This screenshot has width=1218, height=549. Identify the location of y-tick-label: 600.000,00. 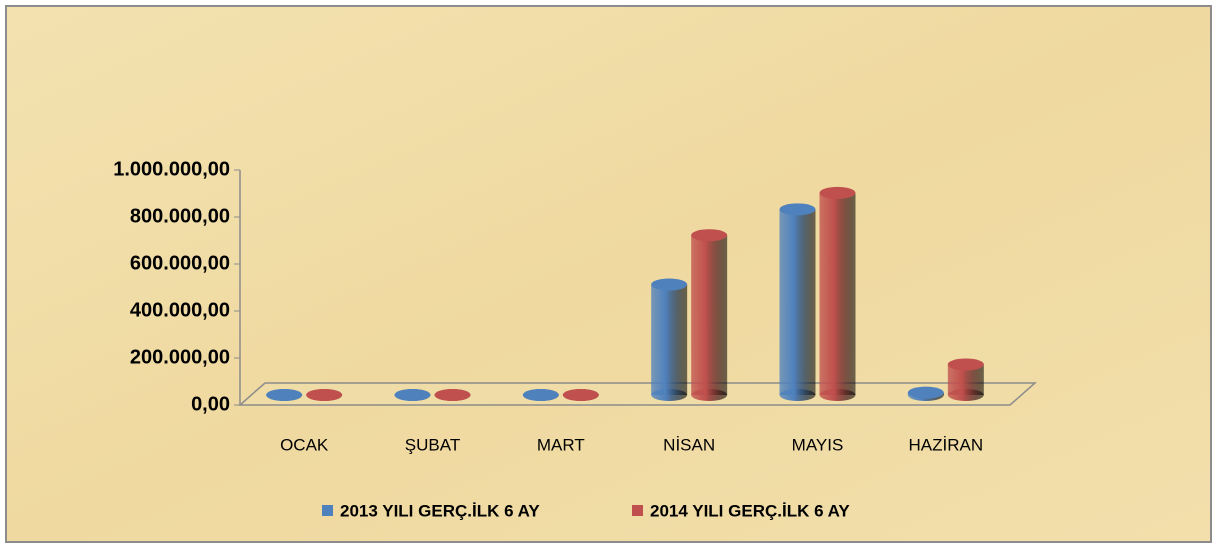
(180, 263).